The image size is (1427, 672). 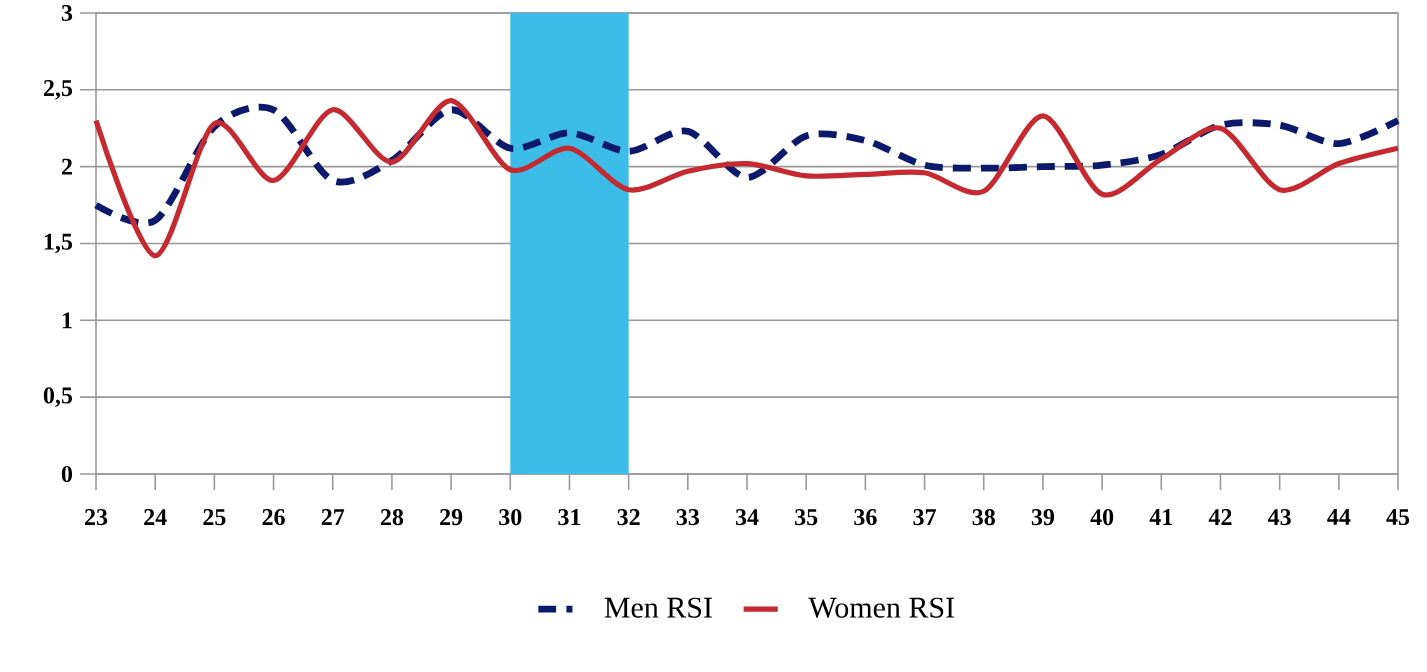 I want to click on x-tick-label: 25, so click(x=214, y=517).